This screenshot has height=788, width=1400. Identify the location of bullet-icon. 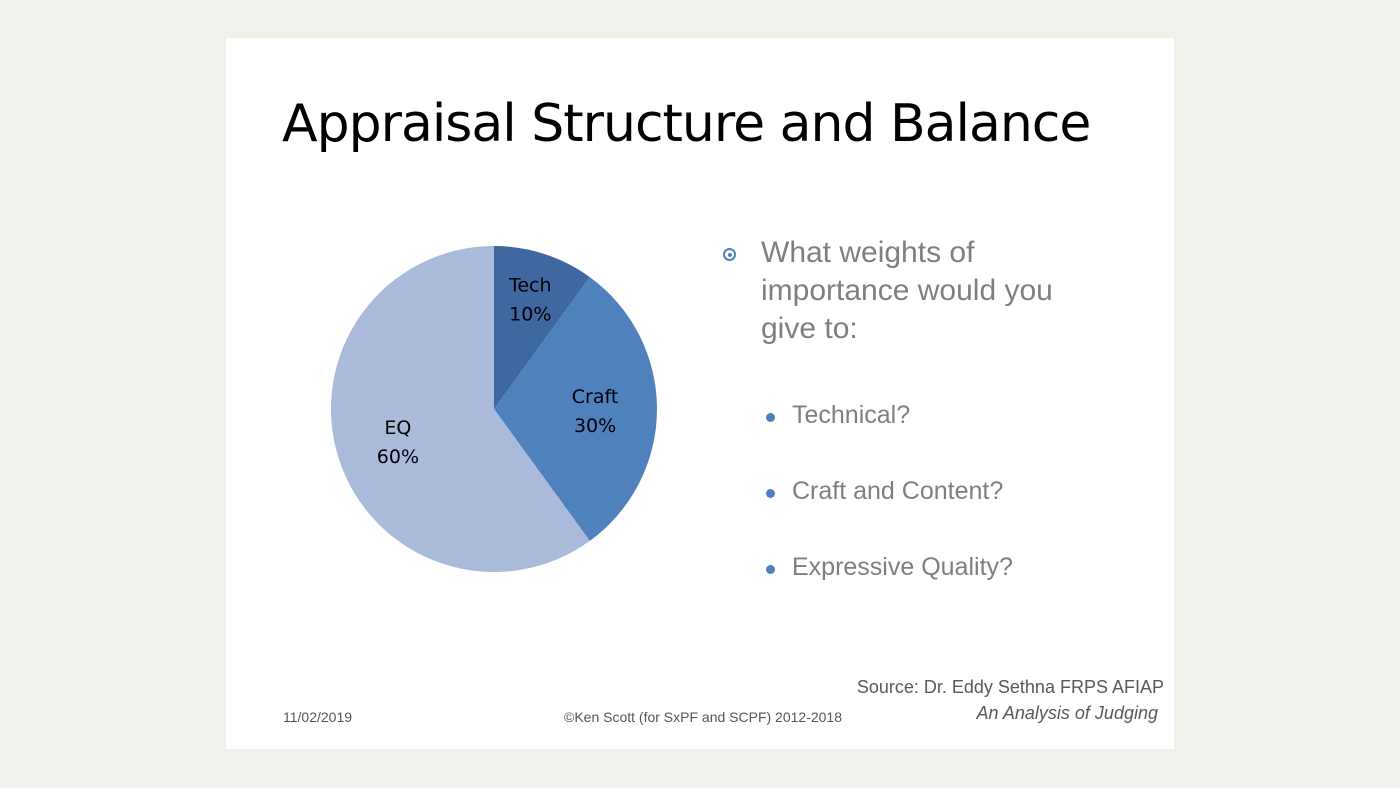
(729, 254).